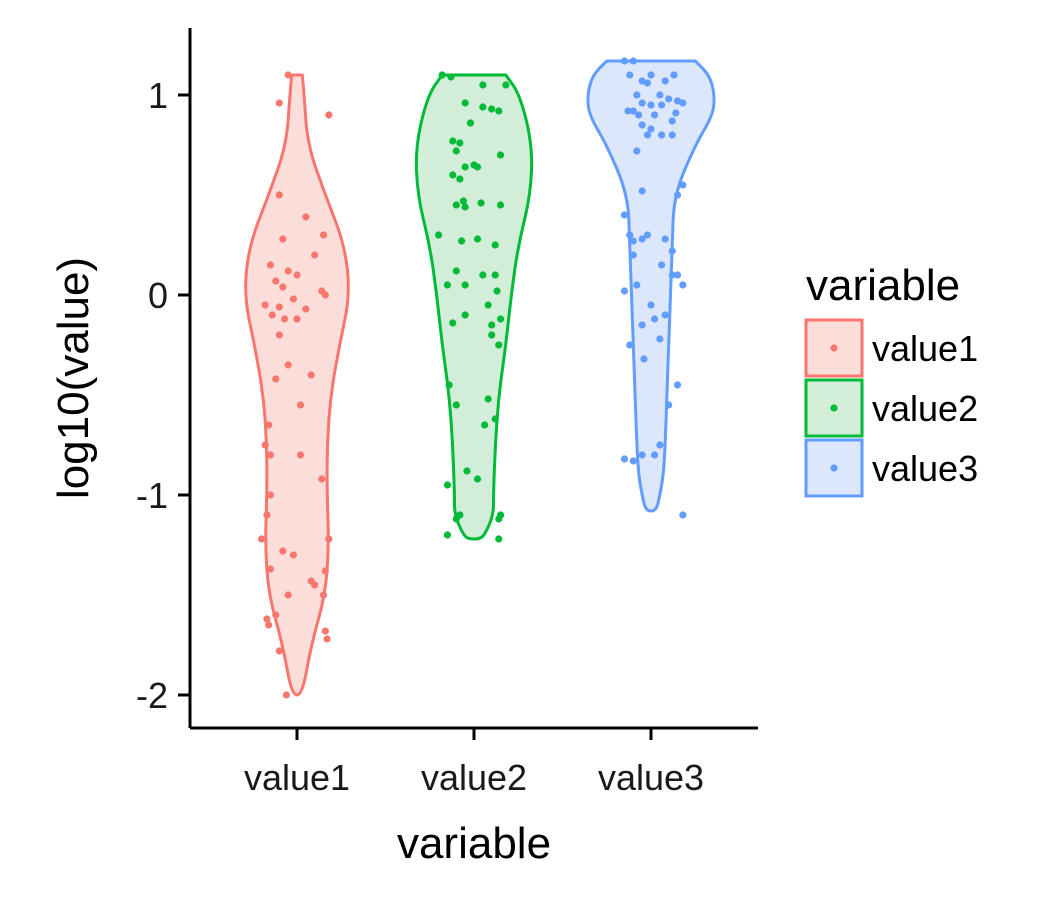 The width and height of the screenshot is (1050, 900). I want to click on violin-value3, so click(651, 286).